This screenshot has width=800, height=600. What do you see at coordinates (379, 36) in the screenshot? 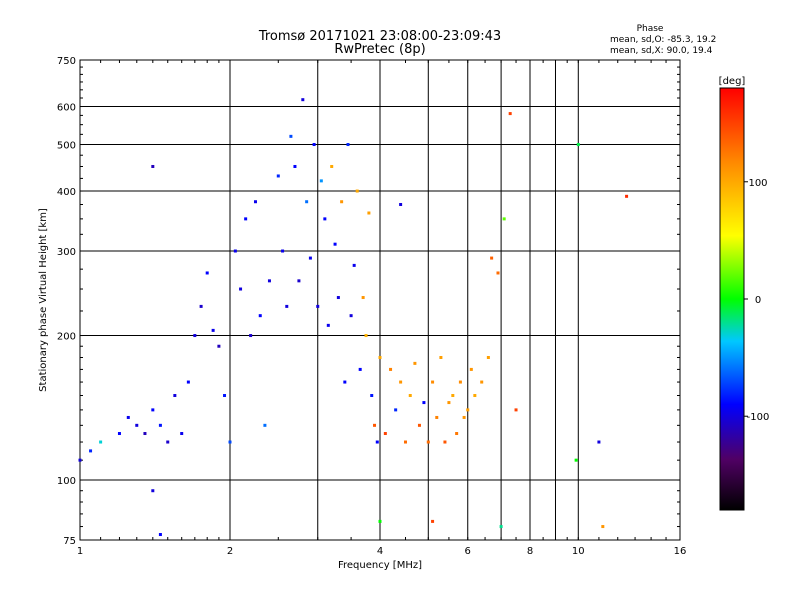
I see `chart-title: Tromsø 20171021 23:08:00-23:09:43` at bounding box center [379, 36].